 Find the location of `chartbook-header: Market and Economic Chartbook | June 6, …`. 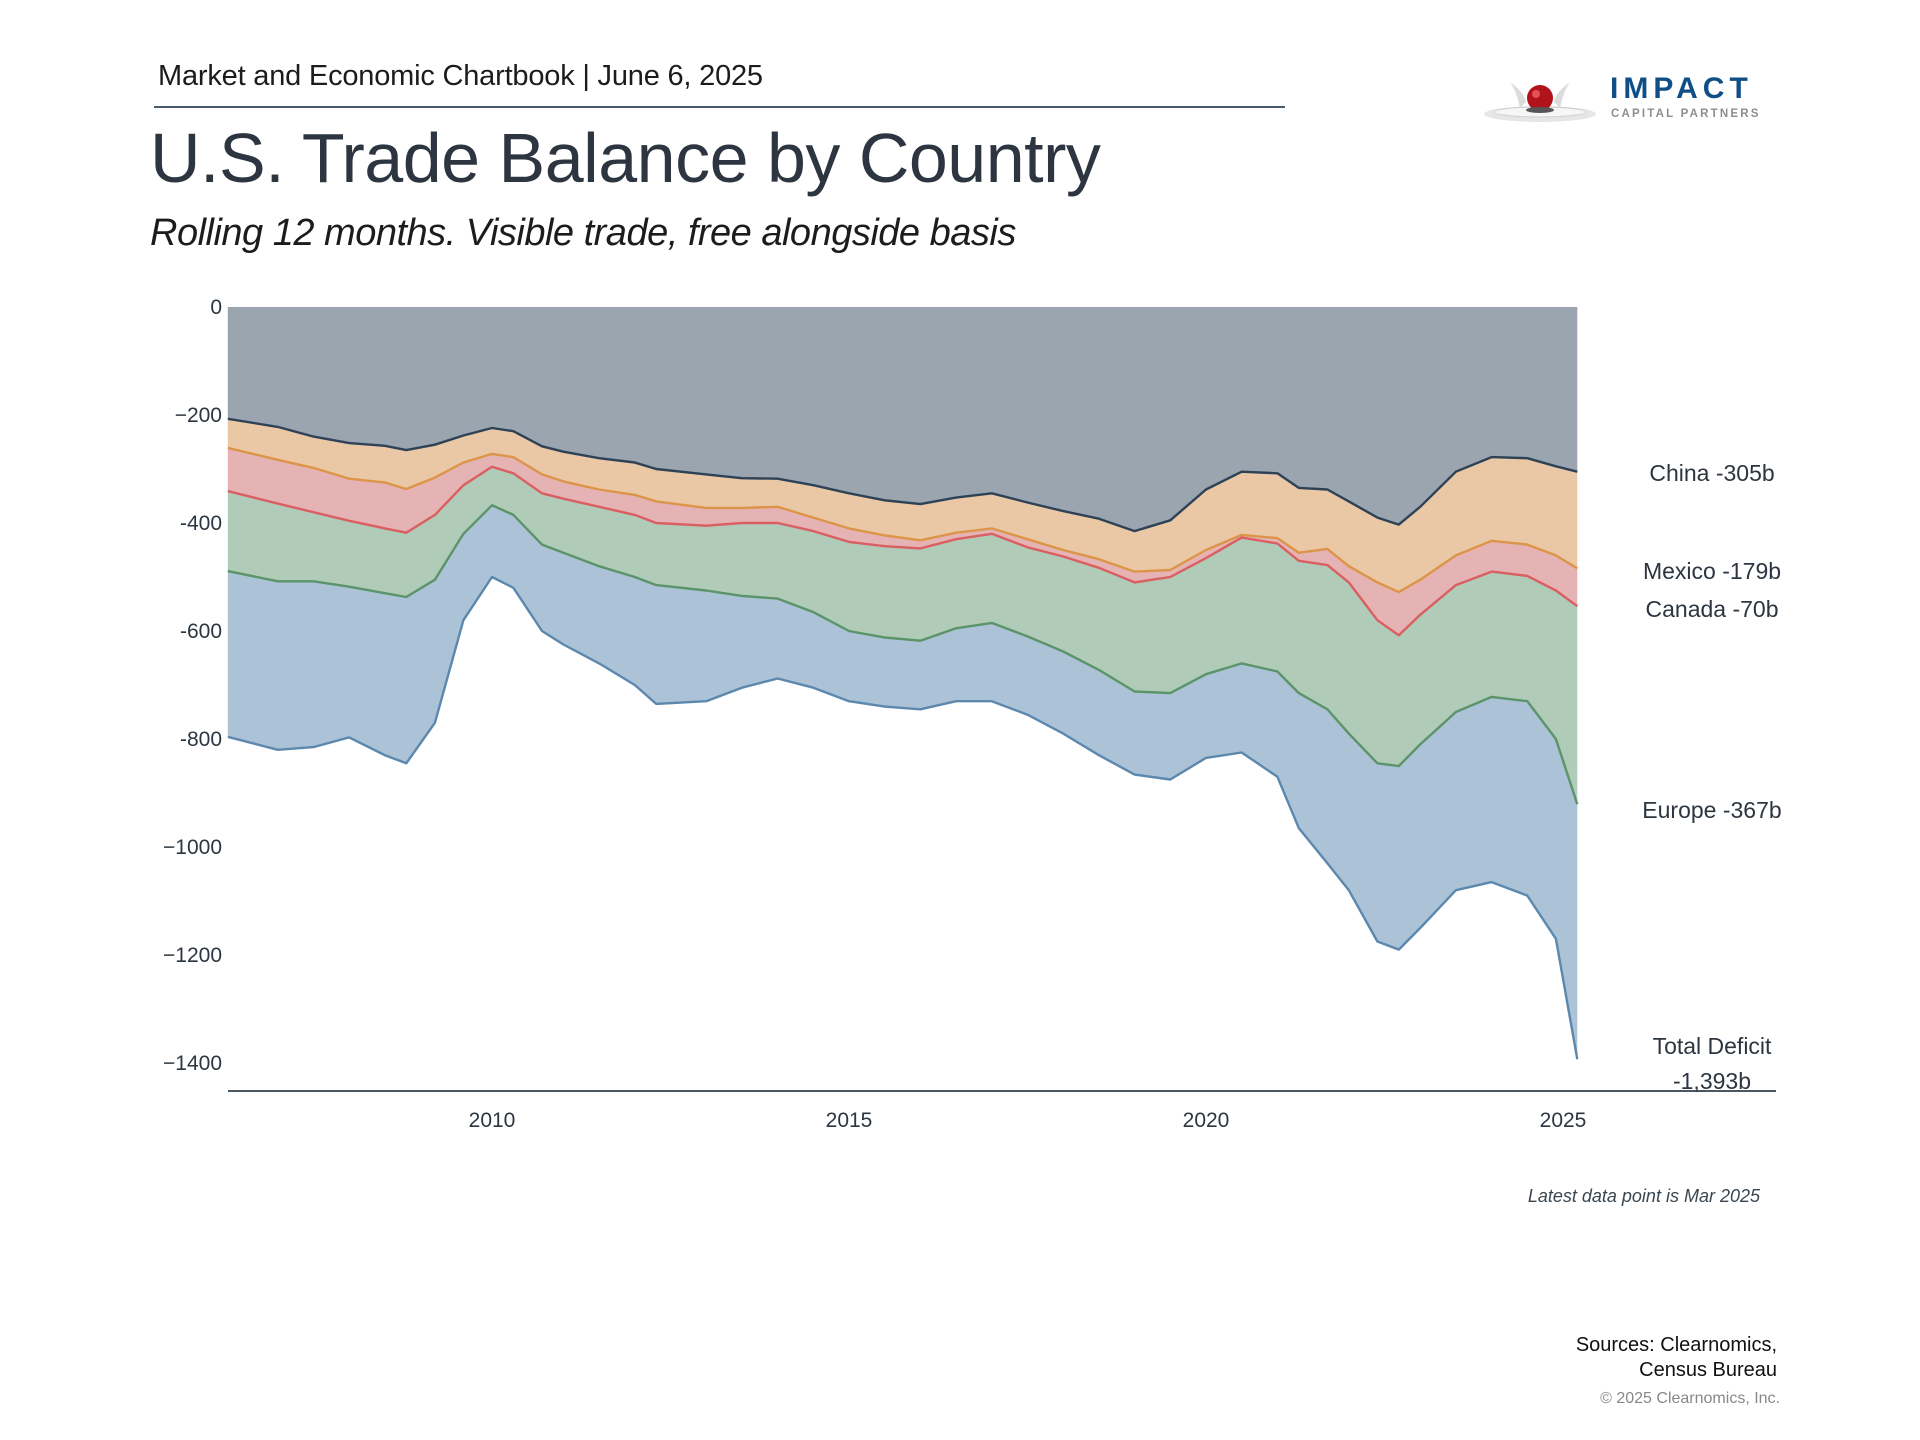

chartbook-header: Market and Economic Chartbook | June 6, … is located at coordinates (460, 76).